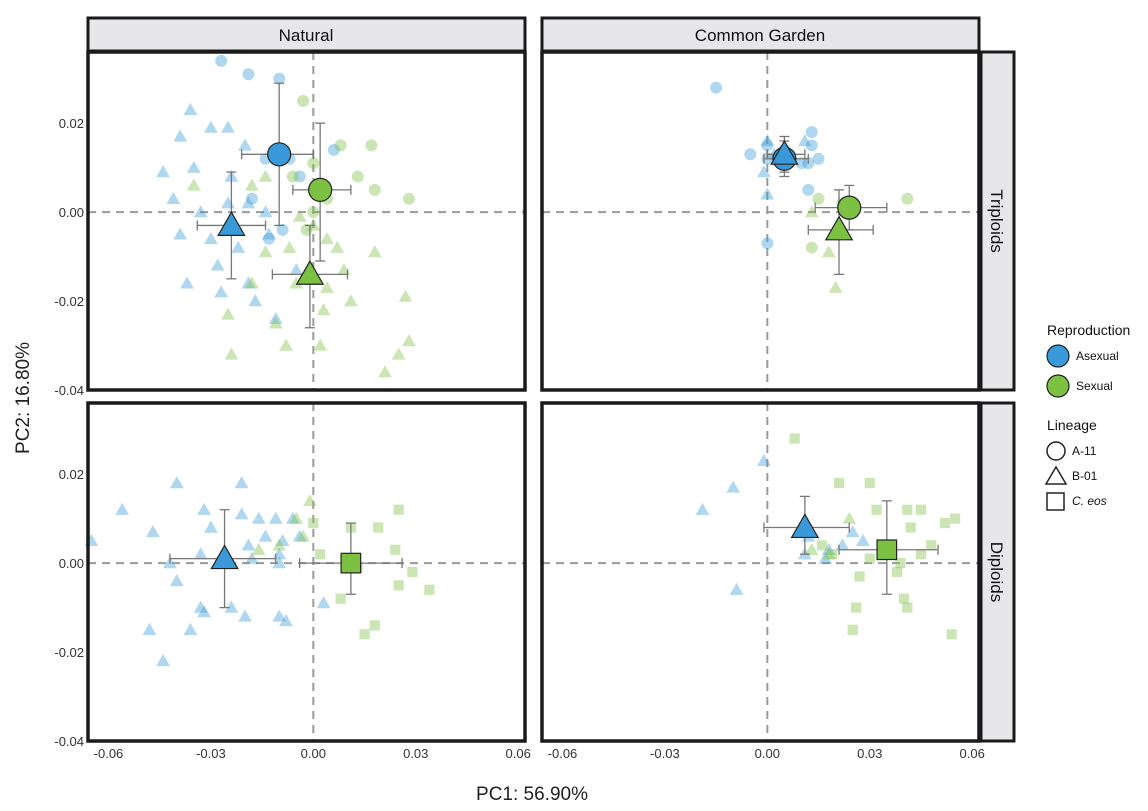  Describe the element at coordinates (532, 794) in the screenshot. I see `x-axis-title: PC1: 56.90%` at that location.